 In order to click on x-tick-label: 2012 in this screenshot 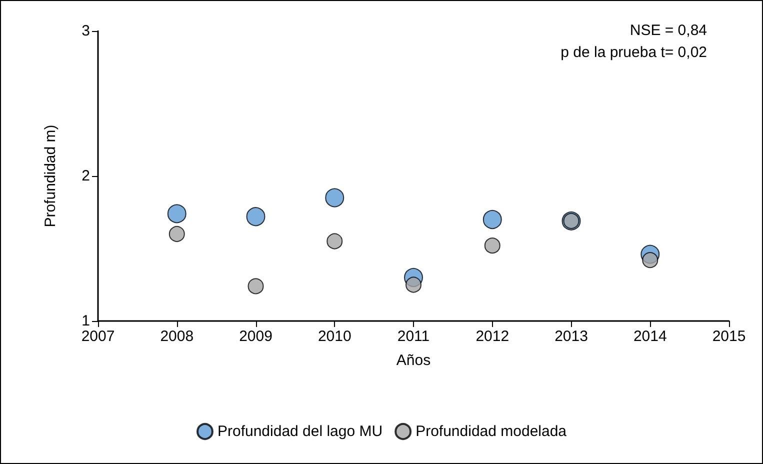, I will do `click(493, 336)`.